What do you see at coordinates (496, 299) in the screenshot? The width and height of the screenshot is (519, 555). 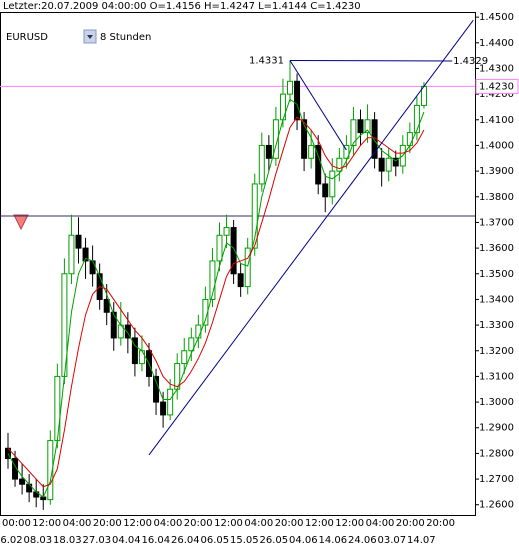 I see `y-tick-label: 1.3400` at bounding box center [496, 299].